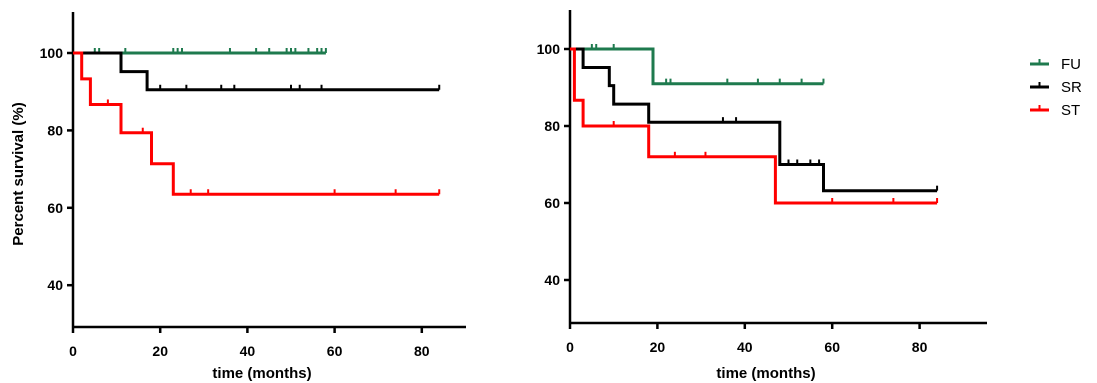  I want to click on left-x-ticks: 0 20 40 60 80, so click(249, 343).